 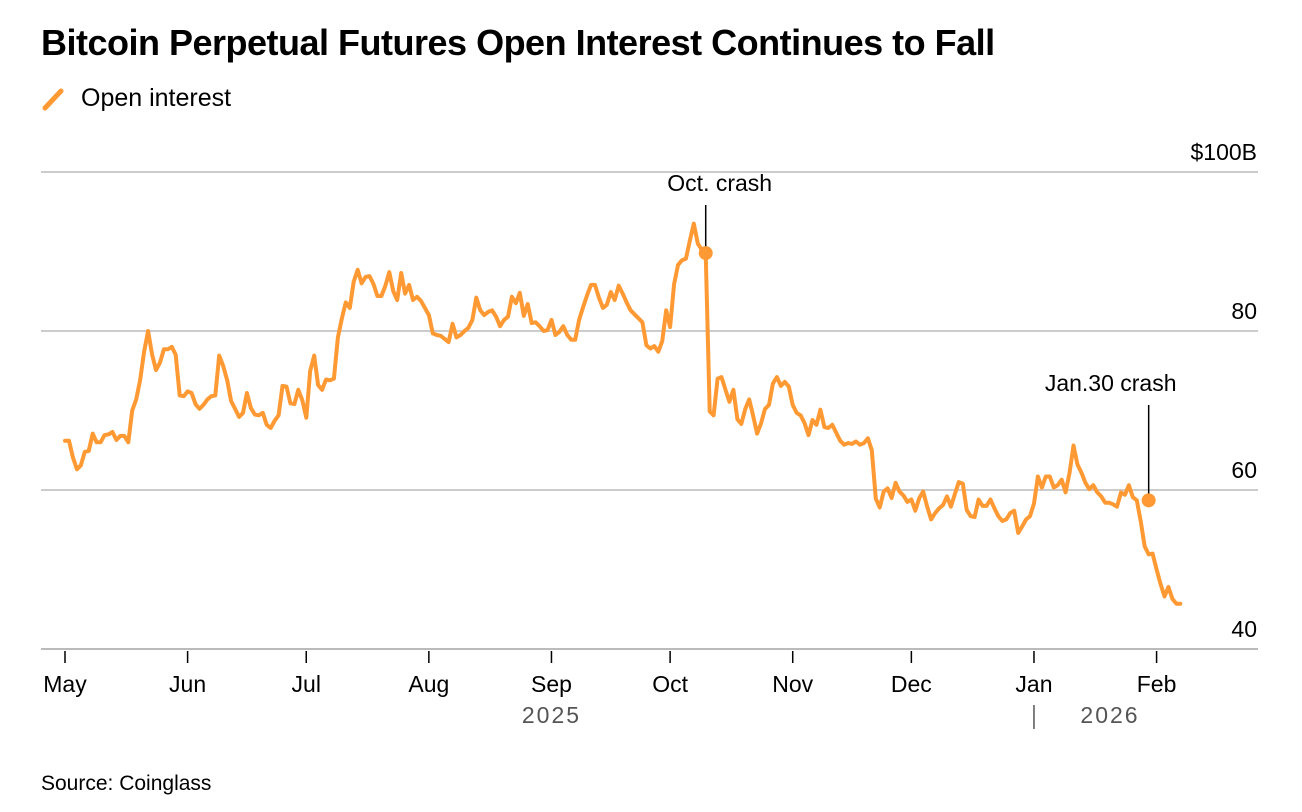 I want to click on legend-label: Open interest, so click(x=156, y=98).